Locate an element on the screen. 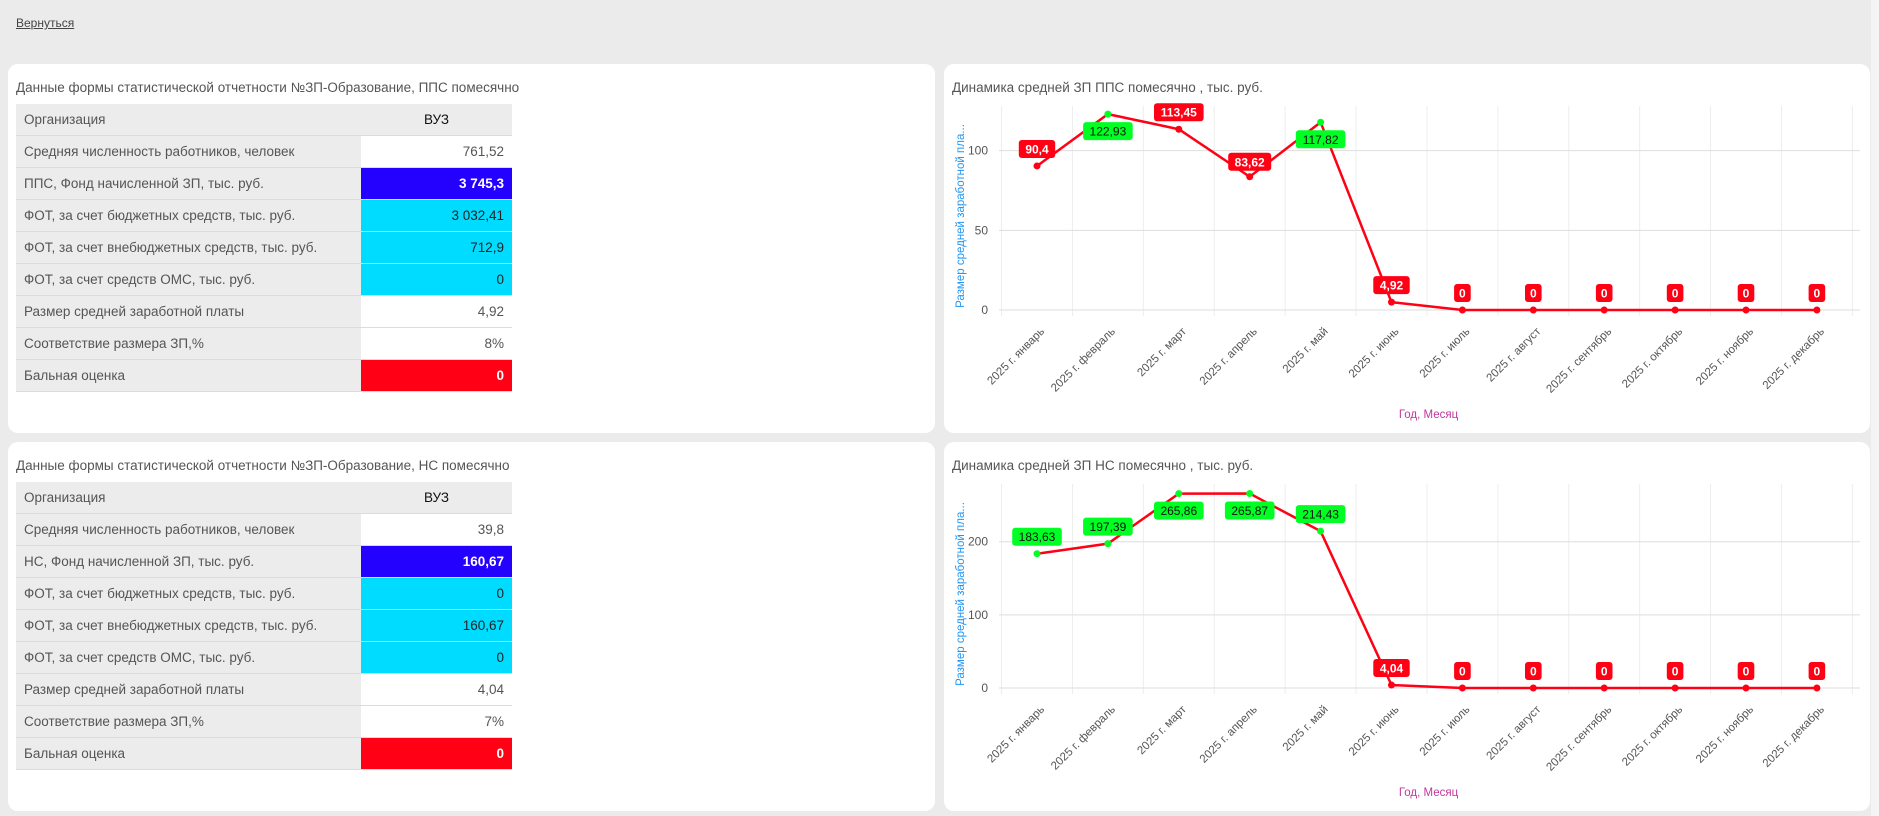 This screenshot has height=816, width=1879. x-tick-label: 2025 г. май is located at coordinates (1306, 351).